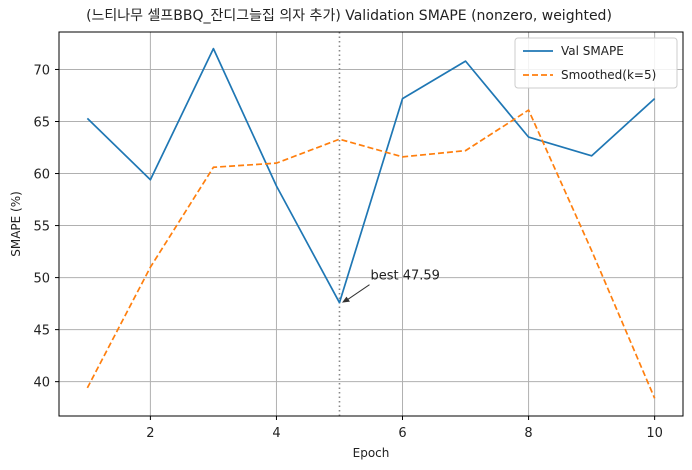  Describe the element at coordinates (16, 224) in the screenshot. I see `y-axis-label: SMAPE (%)` at that location.